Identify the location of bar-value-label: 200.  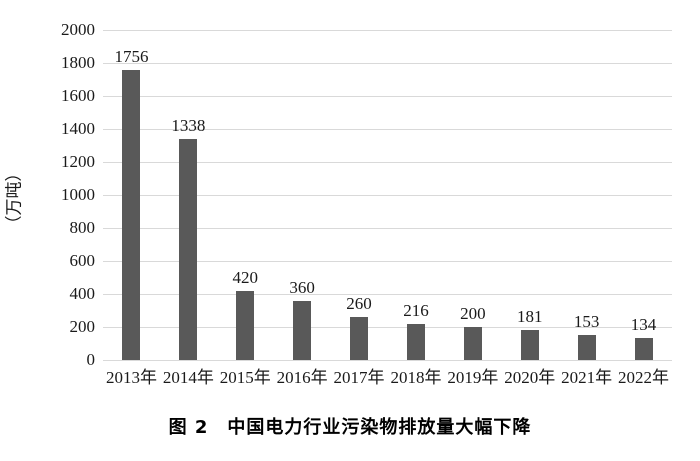
(473, 313).